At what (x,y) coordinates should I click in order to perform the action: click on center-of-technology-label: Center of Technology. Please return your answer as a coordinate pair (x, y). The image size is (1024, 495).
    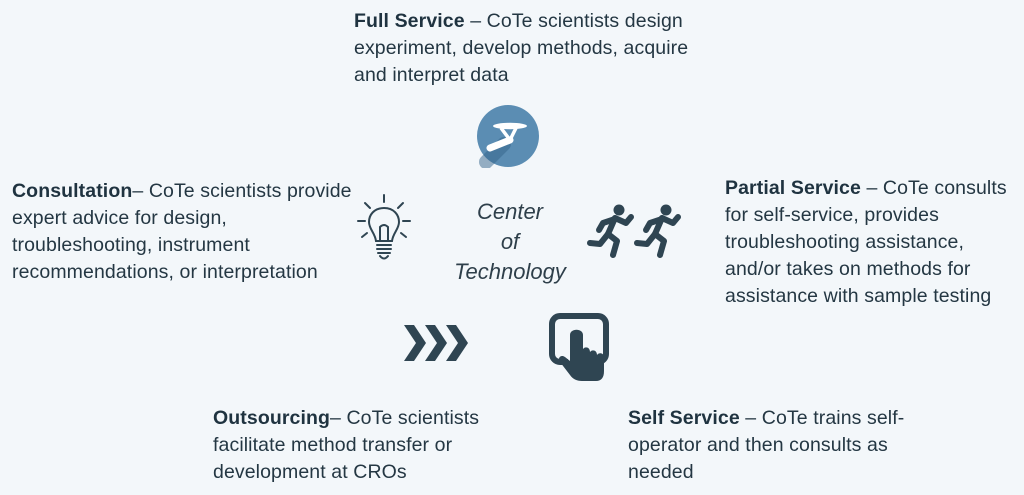
    Looking at the image, I should click on (510, 242).